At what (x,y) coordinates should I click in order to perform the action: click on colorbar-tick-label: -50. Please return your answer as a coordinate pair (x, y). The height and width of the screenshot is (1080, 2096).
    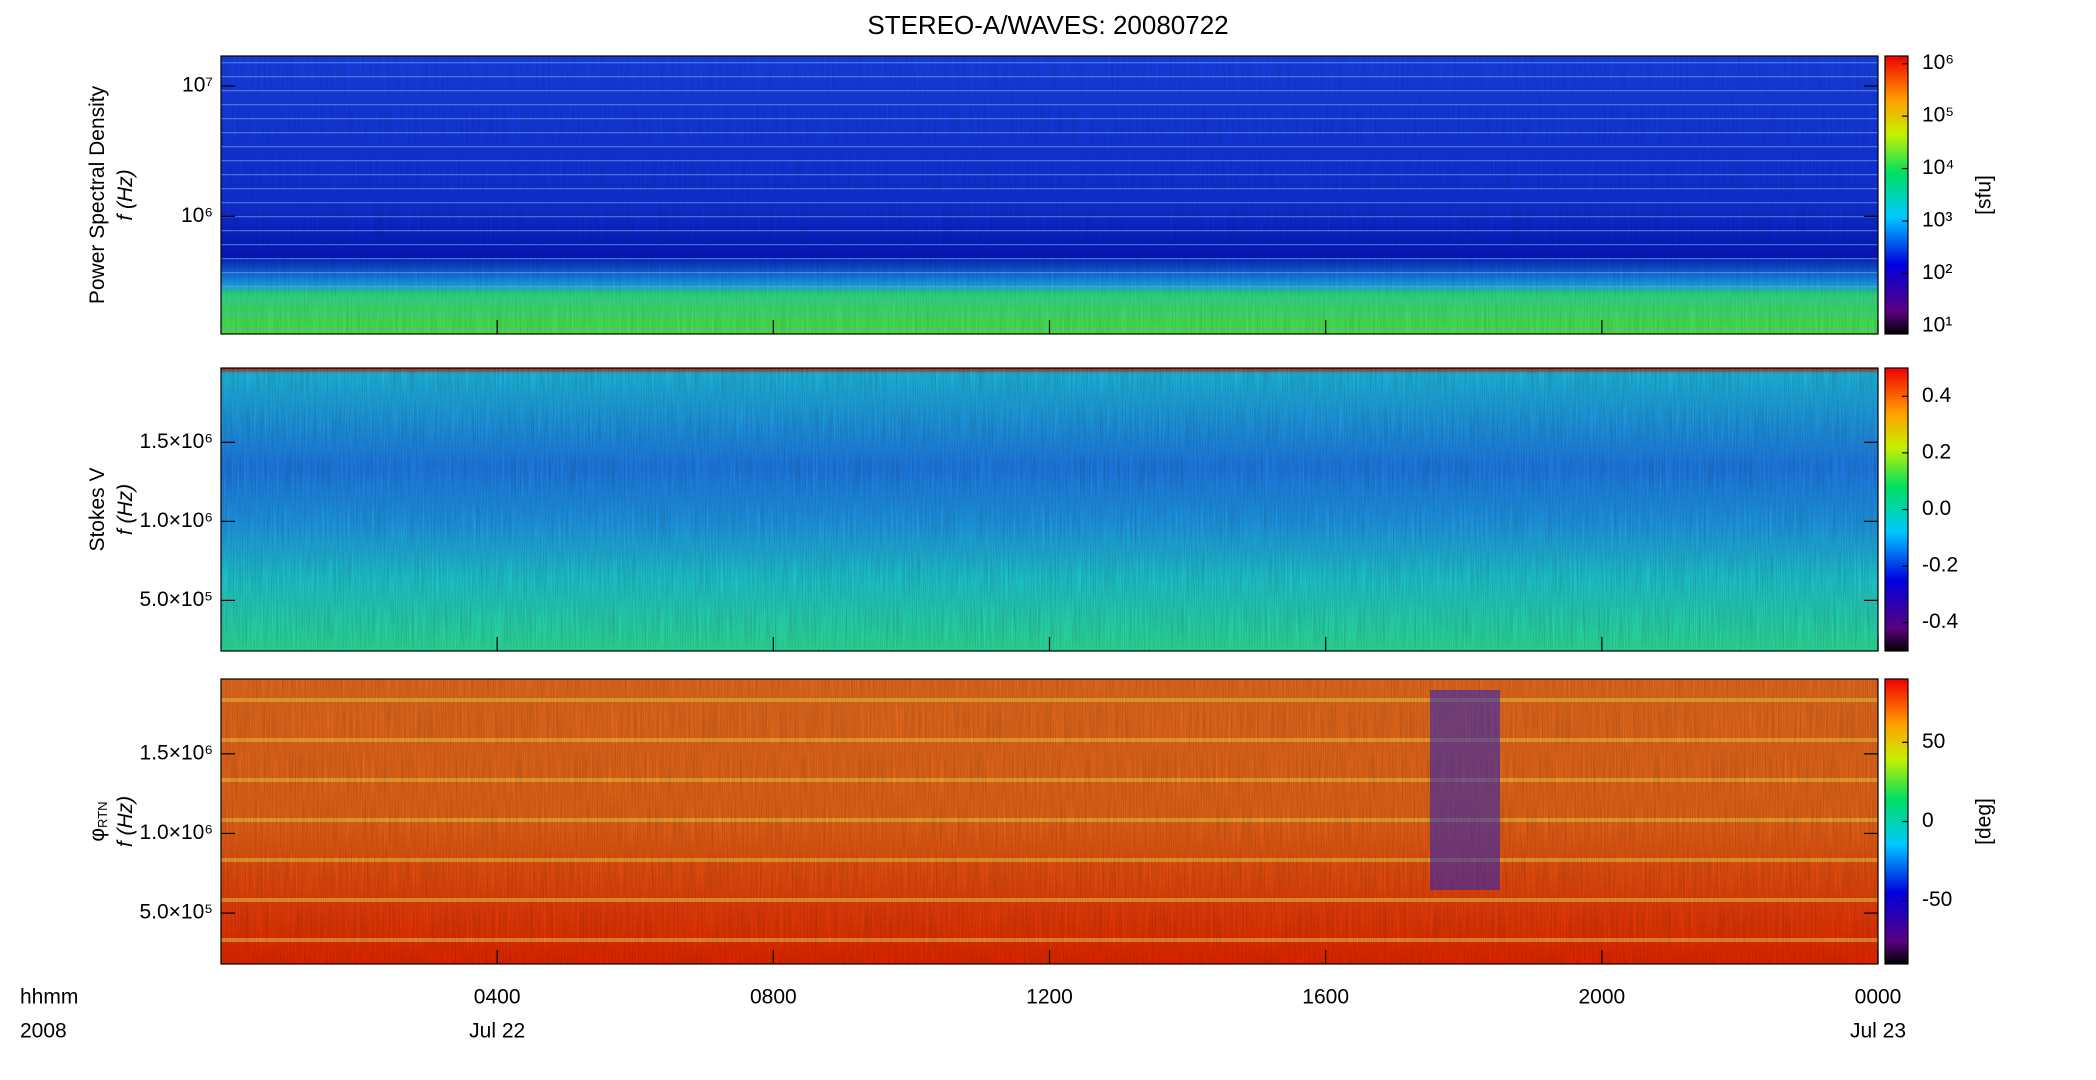
    Looking at the image, I should click on (1937, 899).